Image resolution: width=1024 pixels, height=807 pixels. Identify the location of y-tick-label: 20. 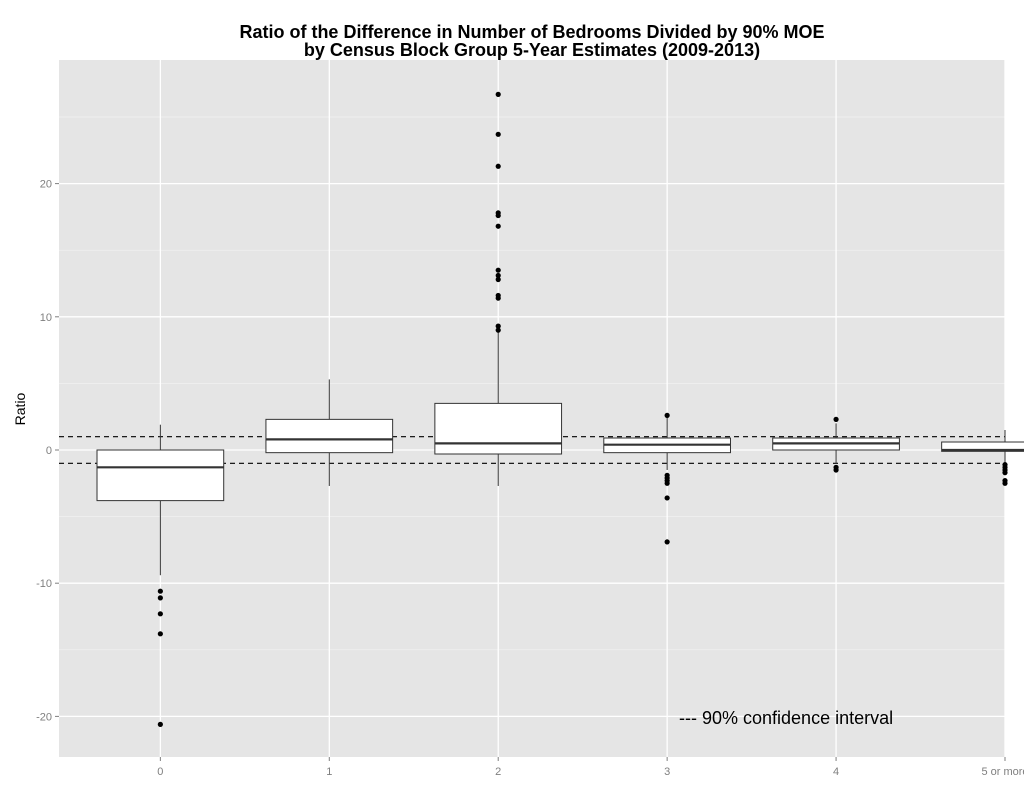
(46, 185).